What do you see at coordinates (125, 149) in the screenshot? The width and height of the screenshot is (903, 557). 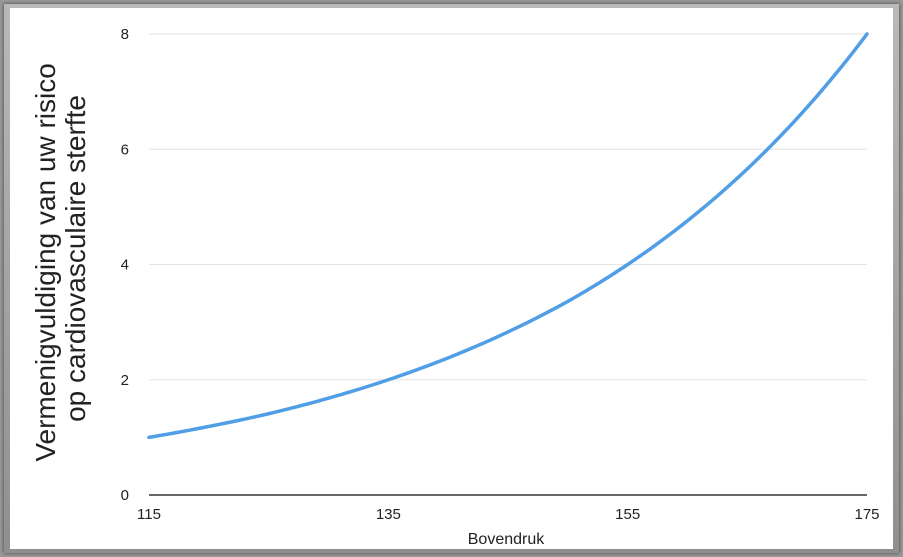 I see `y-tick-label: 6` at bounding box center [125, 149].